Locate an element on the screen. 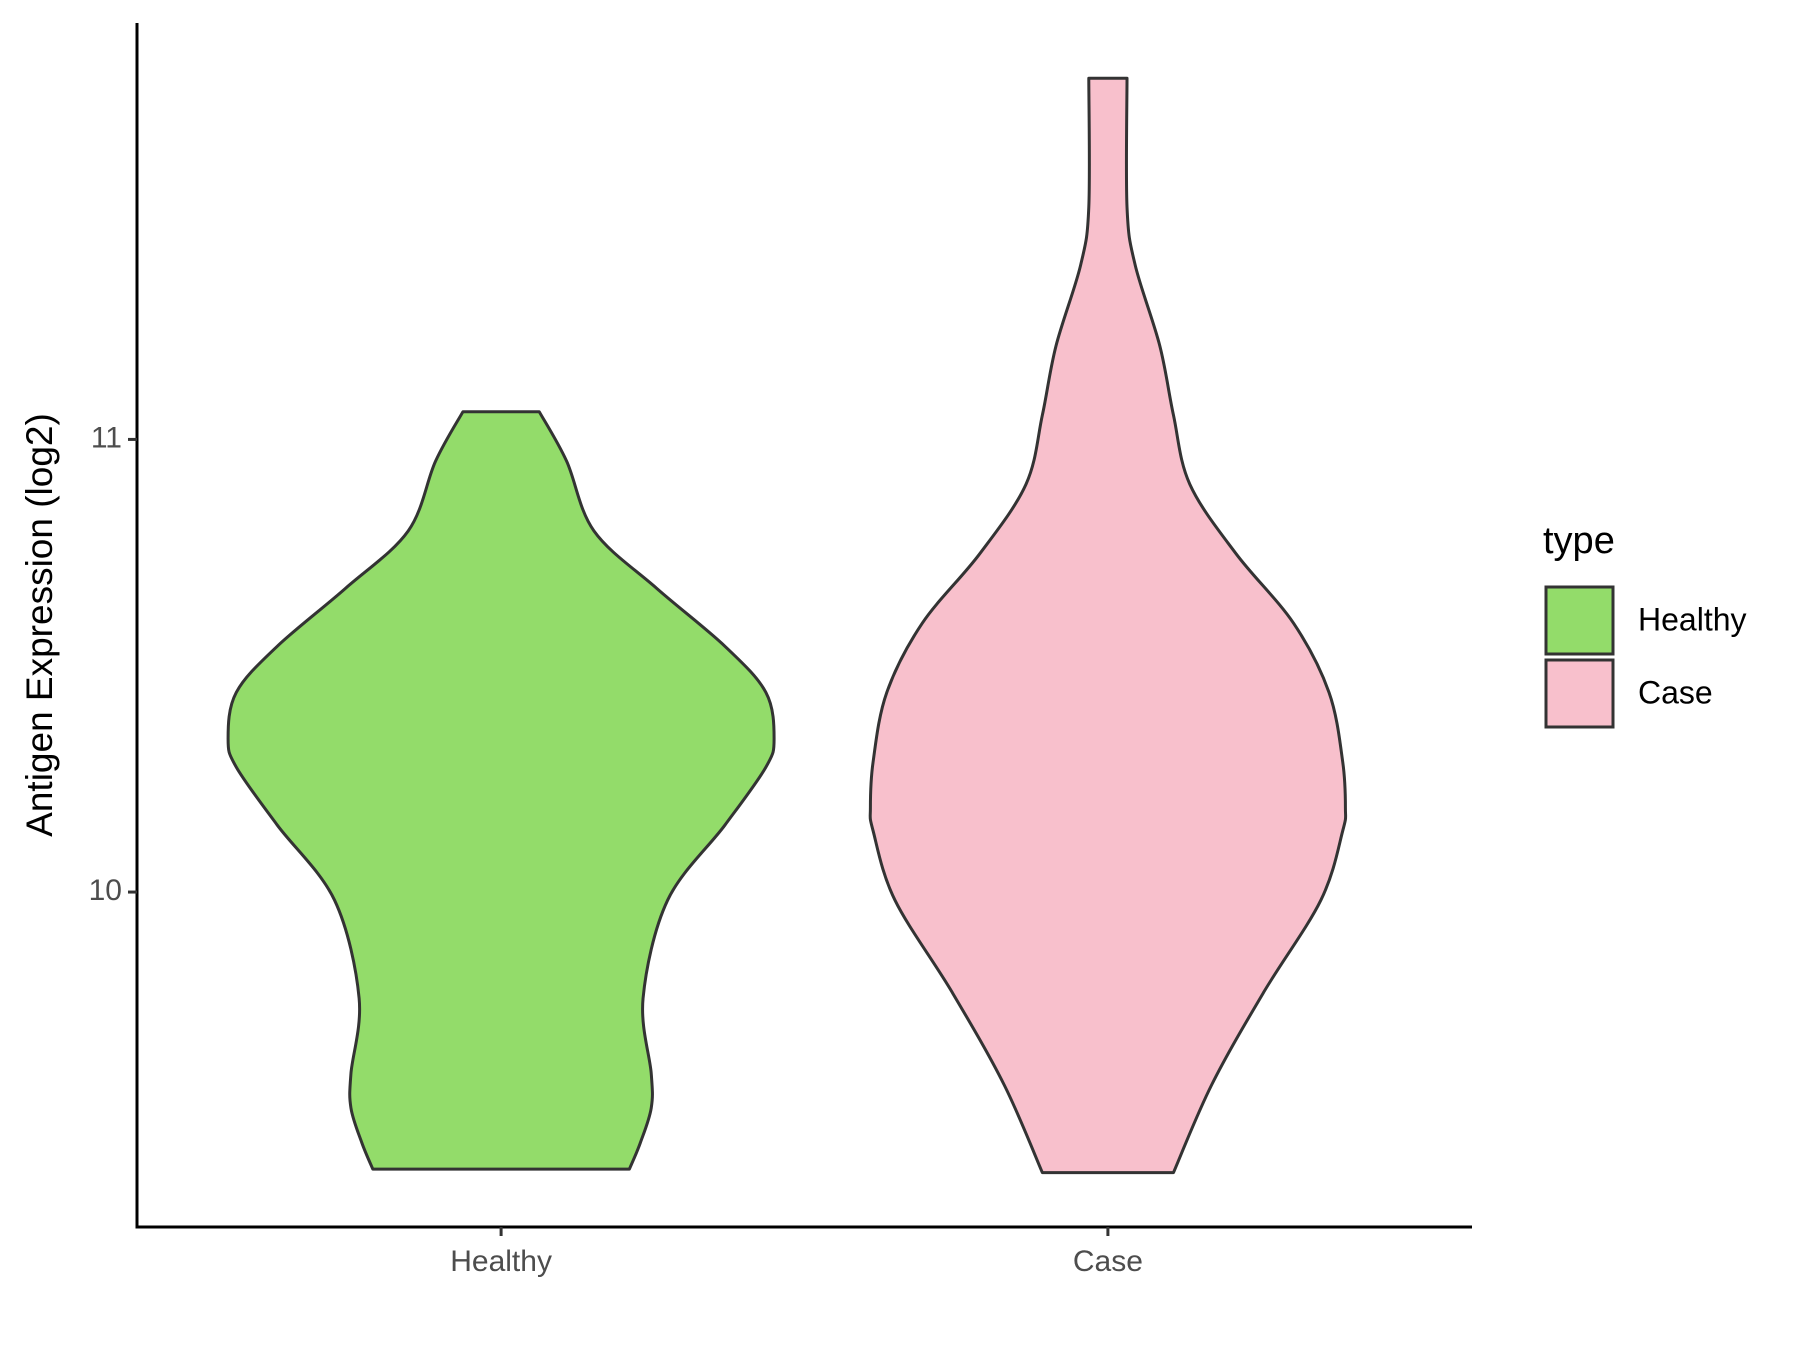  y-tick-label: 10 is located at coordinates (105, 890).